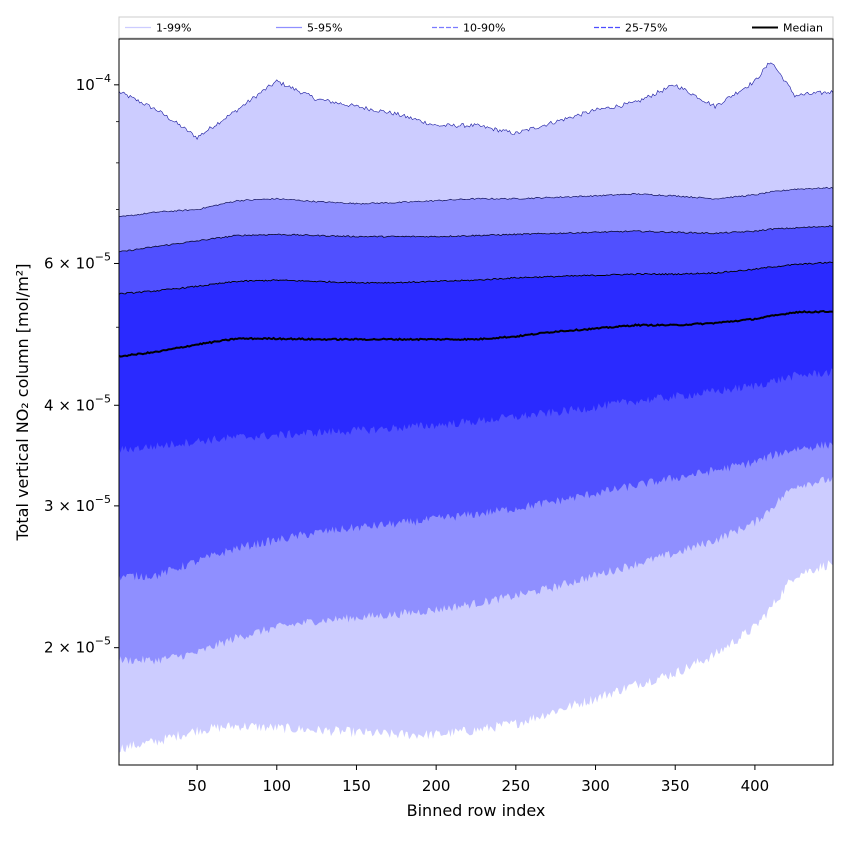 This screenshot has height=850, width=850. I want to click on y-tick-label: 6 × 10⁻⁵, so click(77, 261).